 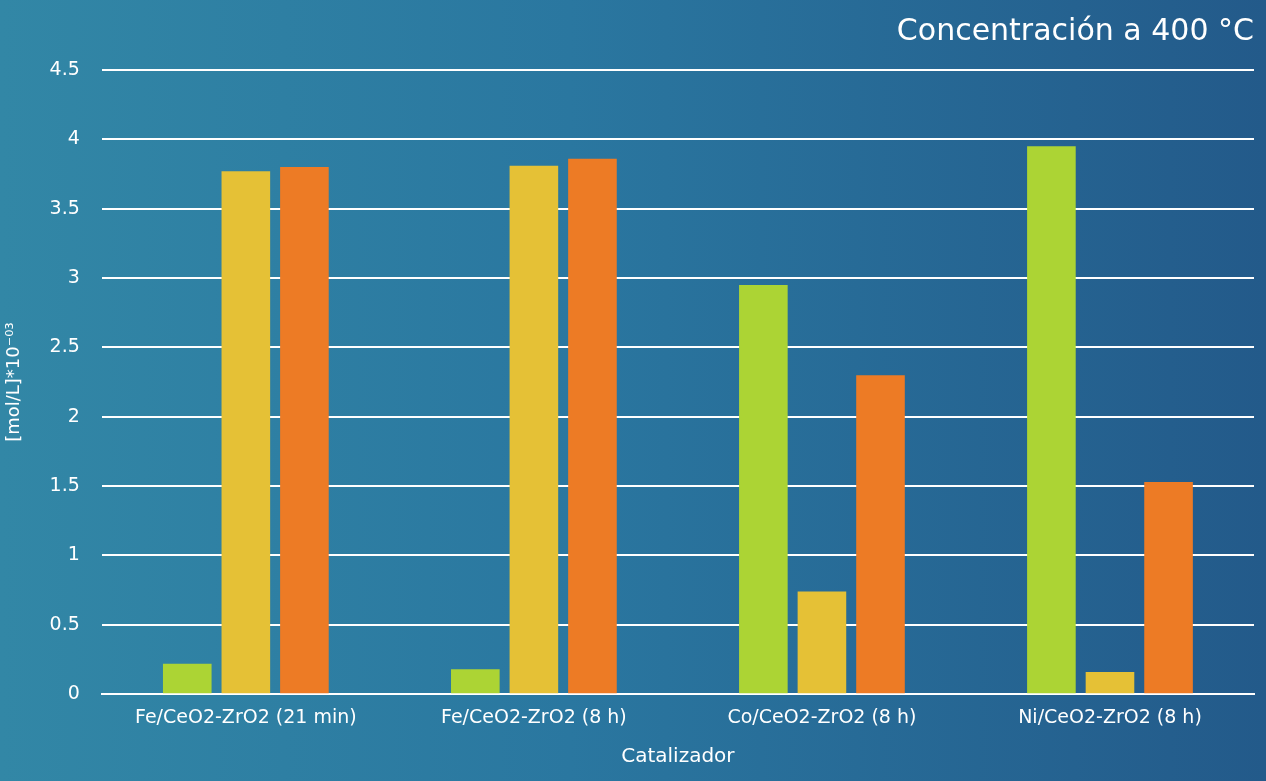 I want to click on y-tick-label: 1.5, so click(x=64, y=484).